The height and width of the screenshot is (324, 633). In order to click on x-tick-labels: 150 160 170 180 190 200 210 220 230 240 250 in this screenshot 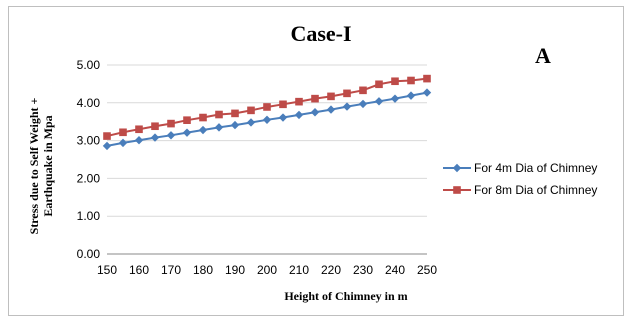, I will do `click(267, 270)`.